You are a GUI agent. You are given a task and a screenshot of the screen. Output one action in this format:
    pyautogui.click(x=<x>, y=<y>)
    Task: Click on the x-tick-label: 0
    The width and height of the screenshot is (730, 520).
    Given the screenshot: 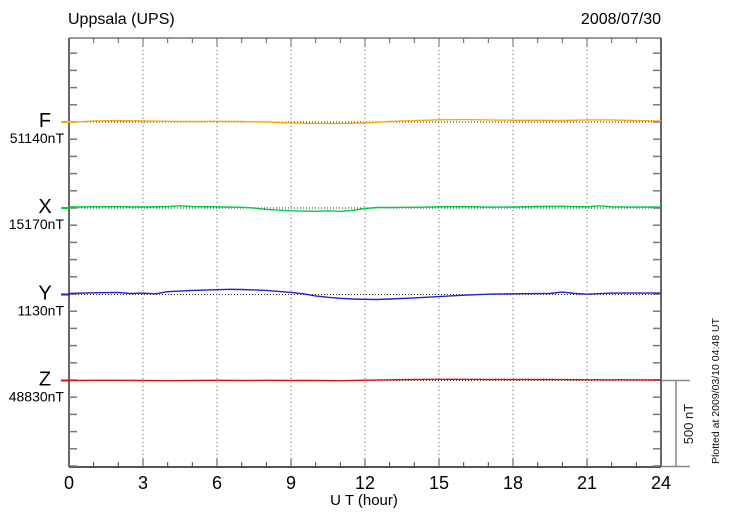 What is the action you would take?
    pyautogui.click(x=69, y=483)
    